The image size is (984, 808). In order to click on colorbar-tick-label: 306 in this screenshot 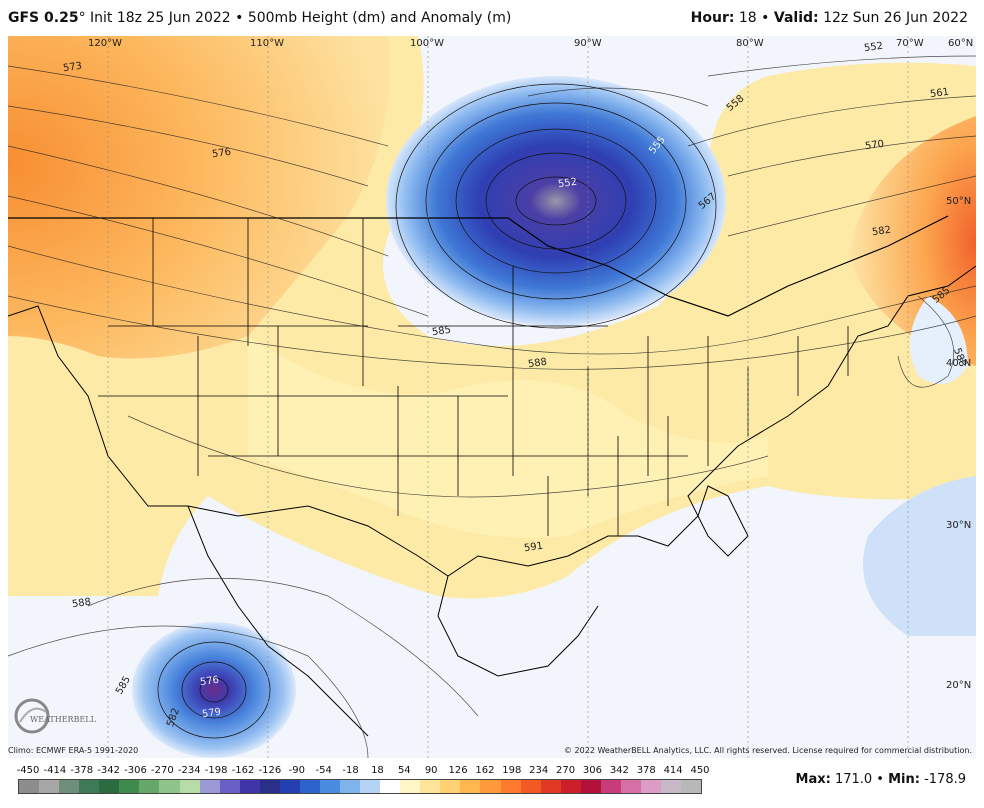, I will do `click(592, 770)`.